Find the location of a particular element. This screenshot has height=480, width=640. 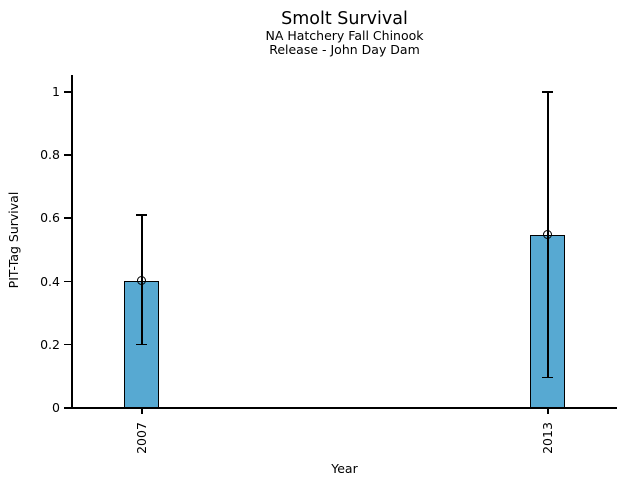

x-tick-2007 is located at coordinates (142, 410).